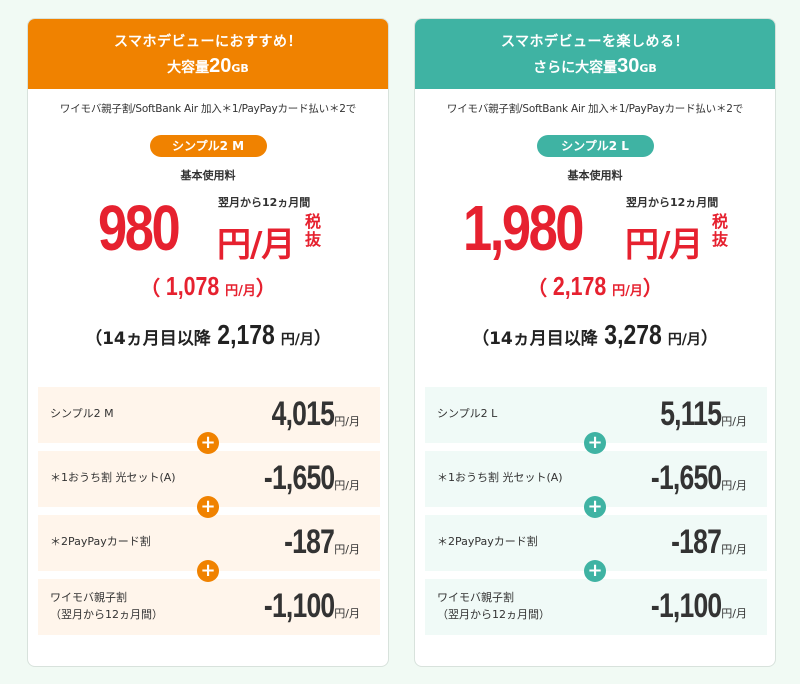  Describe the element at coordinates (315, 414) in the screenshot. I see `breakdown-value: 4,015円/月` at that location.